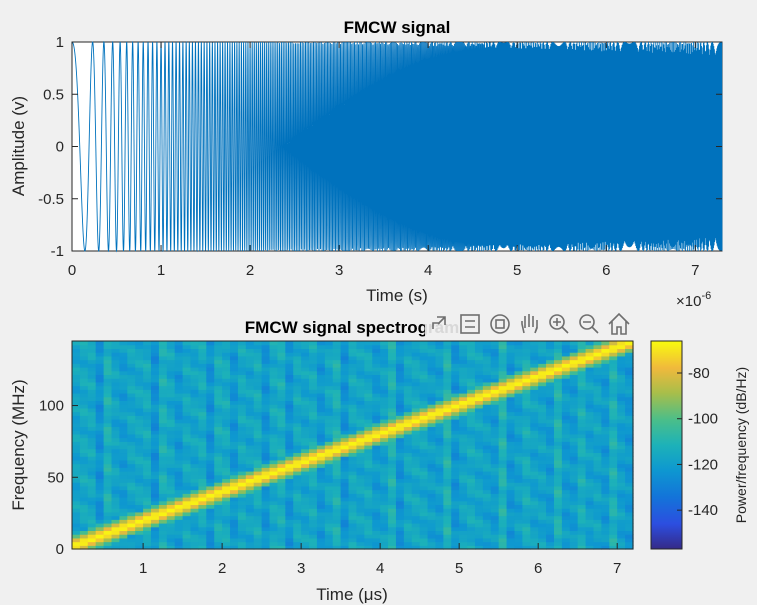 This screenshot has width=757, height=605. Describe the element at coordinates (589, 324) in the screenshot. I see `zoom-out-icon` at that location.